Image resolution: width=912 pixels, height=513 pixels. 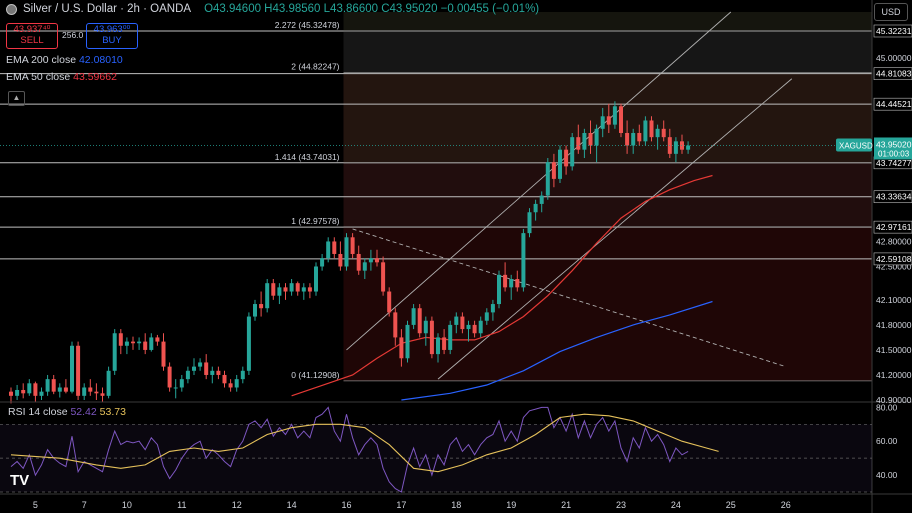 I want to click on rsi-ma-value: 53.73, so click(x=112, y=412).